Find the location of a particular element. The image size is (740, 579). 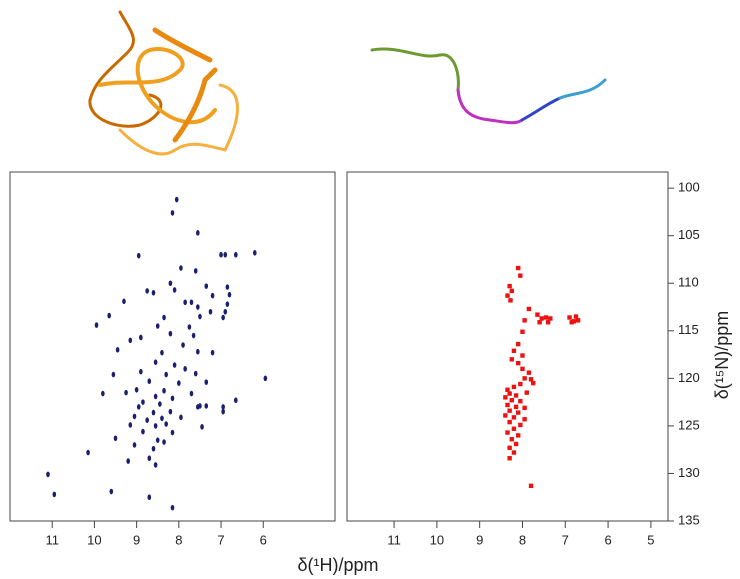

y-tick-label: 125 is located at coordinates (689, 424).